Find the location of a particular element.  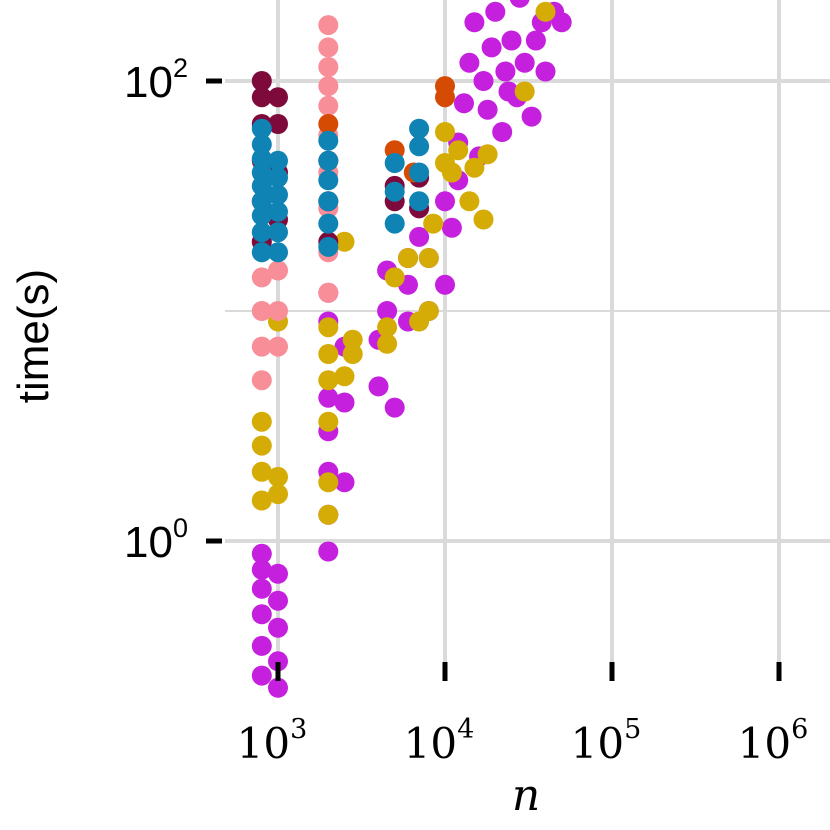

x-axis-title: n is located at coordinates (526, 795).